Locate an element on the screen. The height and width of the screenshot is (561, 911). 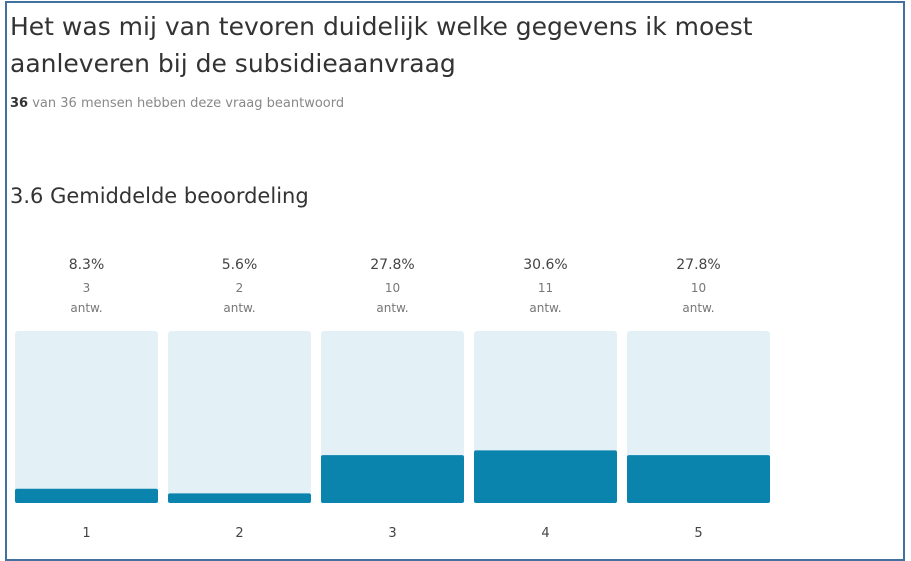
bar-count-label: 11 is located at coordinates (545, 288).